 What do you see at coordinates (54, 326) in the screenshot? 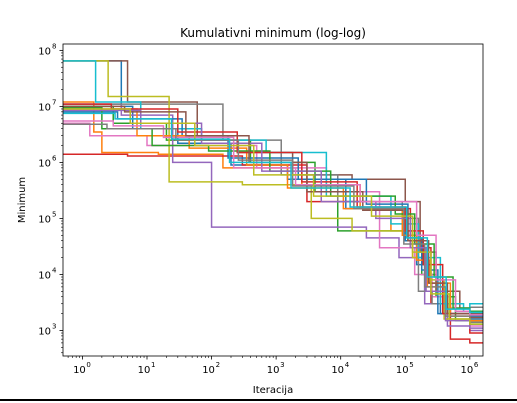
I see `y-tick-exponent: 3` at bounding box center [54, 326].